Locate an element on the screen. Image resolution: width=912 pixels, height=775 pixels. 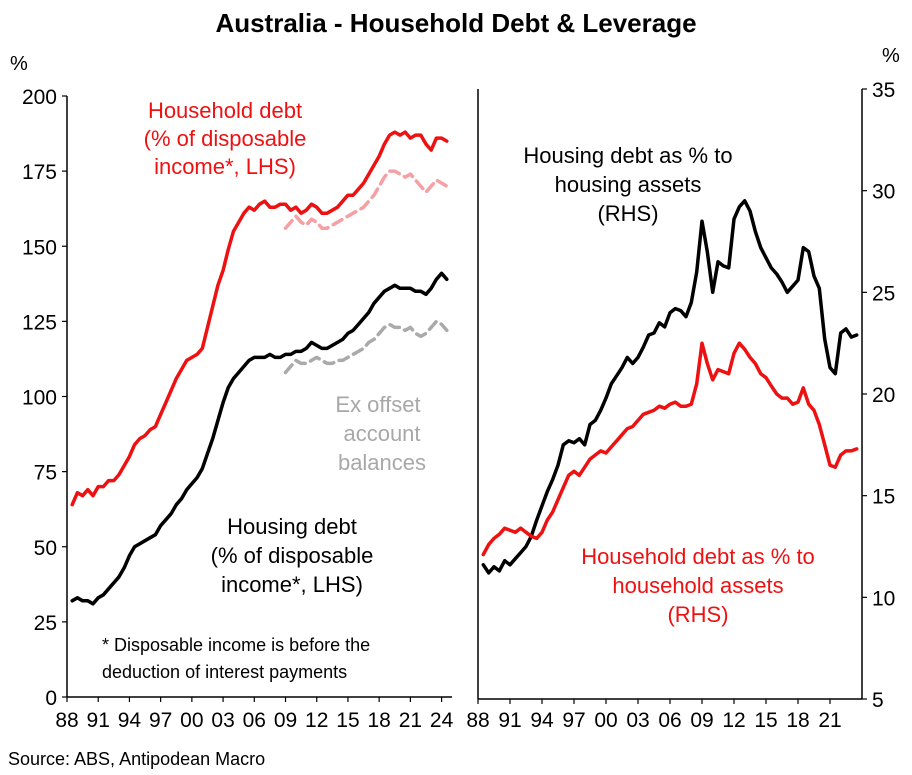
right-y-unit: % is located at coordinates (891, 56).